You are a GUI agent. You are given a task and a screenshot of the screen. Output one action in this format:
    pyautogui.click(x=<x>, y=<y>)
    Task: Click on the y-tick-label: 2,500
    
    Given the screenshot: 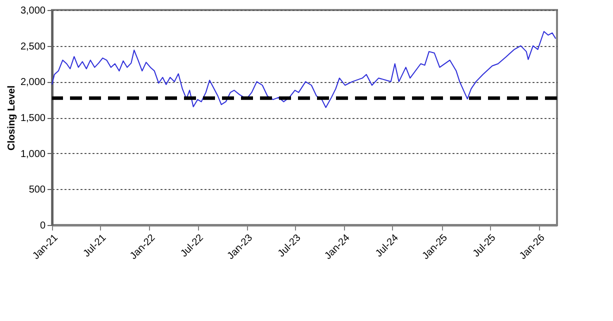 What is the action you would take?
    pyautogui.click(x=33, y=46)
    